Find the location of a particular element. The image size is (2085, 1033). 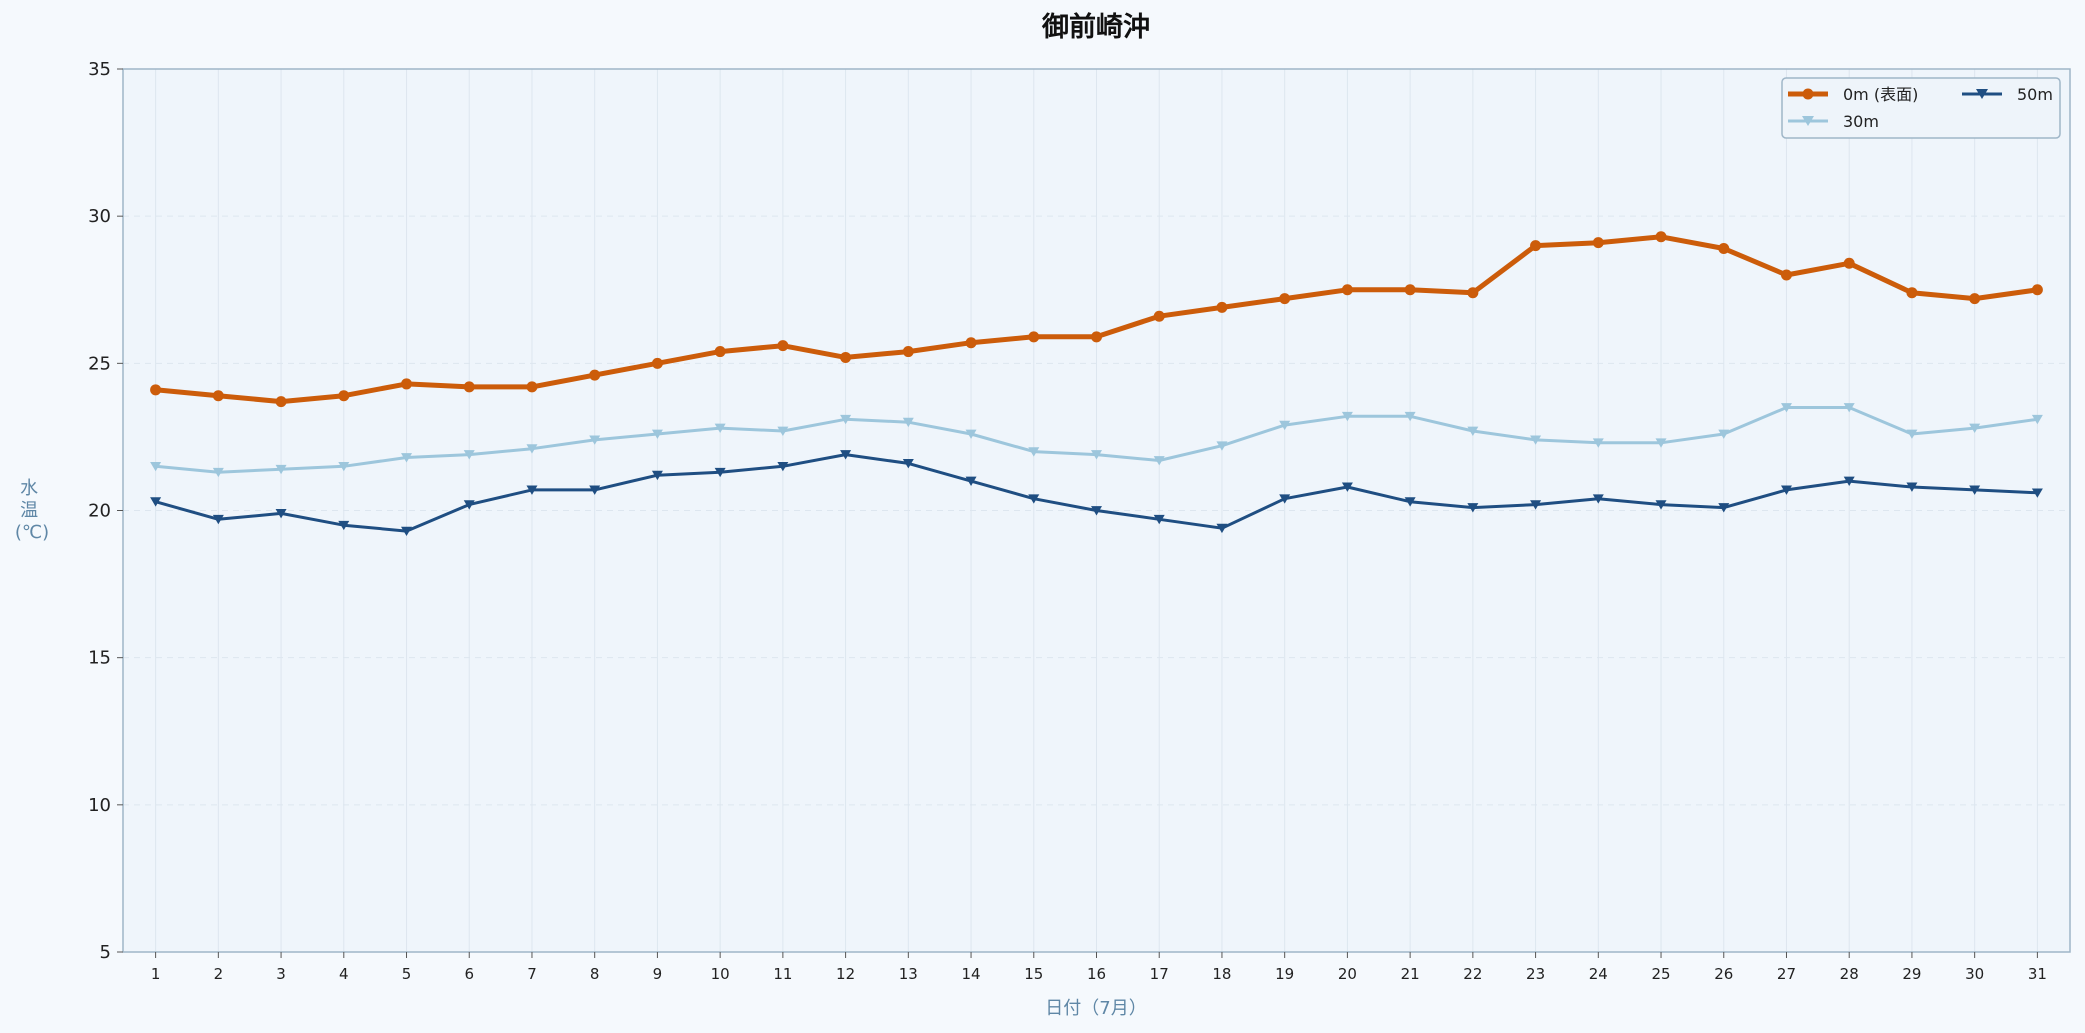

x-tick-label: 9 is located at coordinates (658, 974).